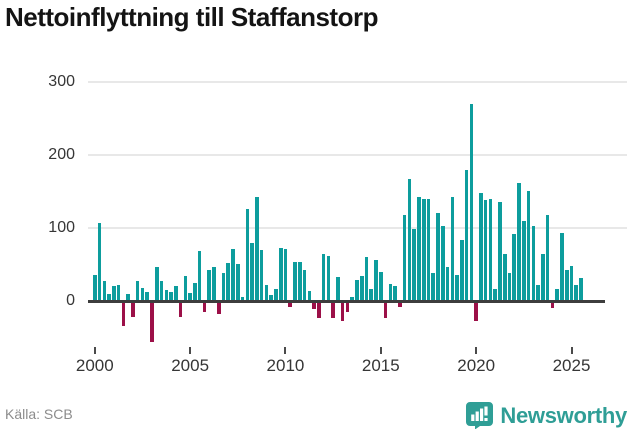 The width and height of the screenshot is (631, 439). Describe the element at coordinates (524, 260) in the screenshot. I see `bar-2022-Q3` at that location.